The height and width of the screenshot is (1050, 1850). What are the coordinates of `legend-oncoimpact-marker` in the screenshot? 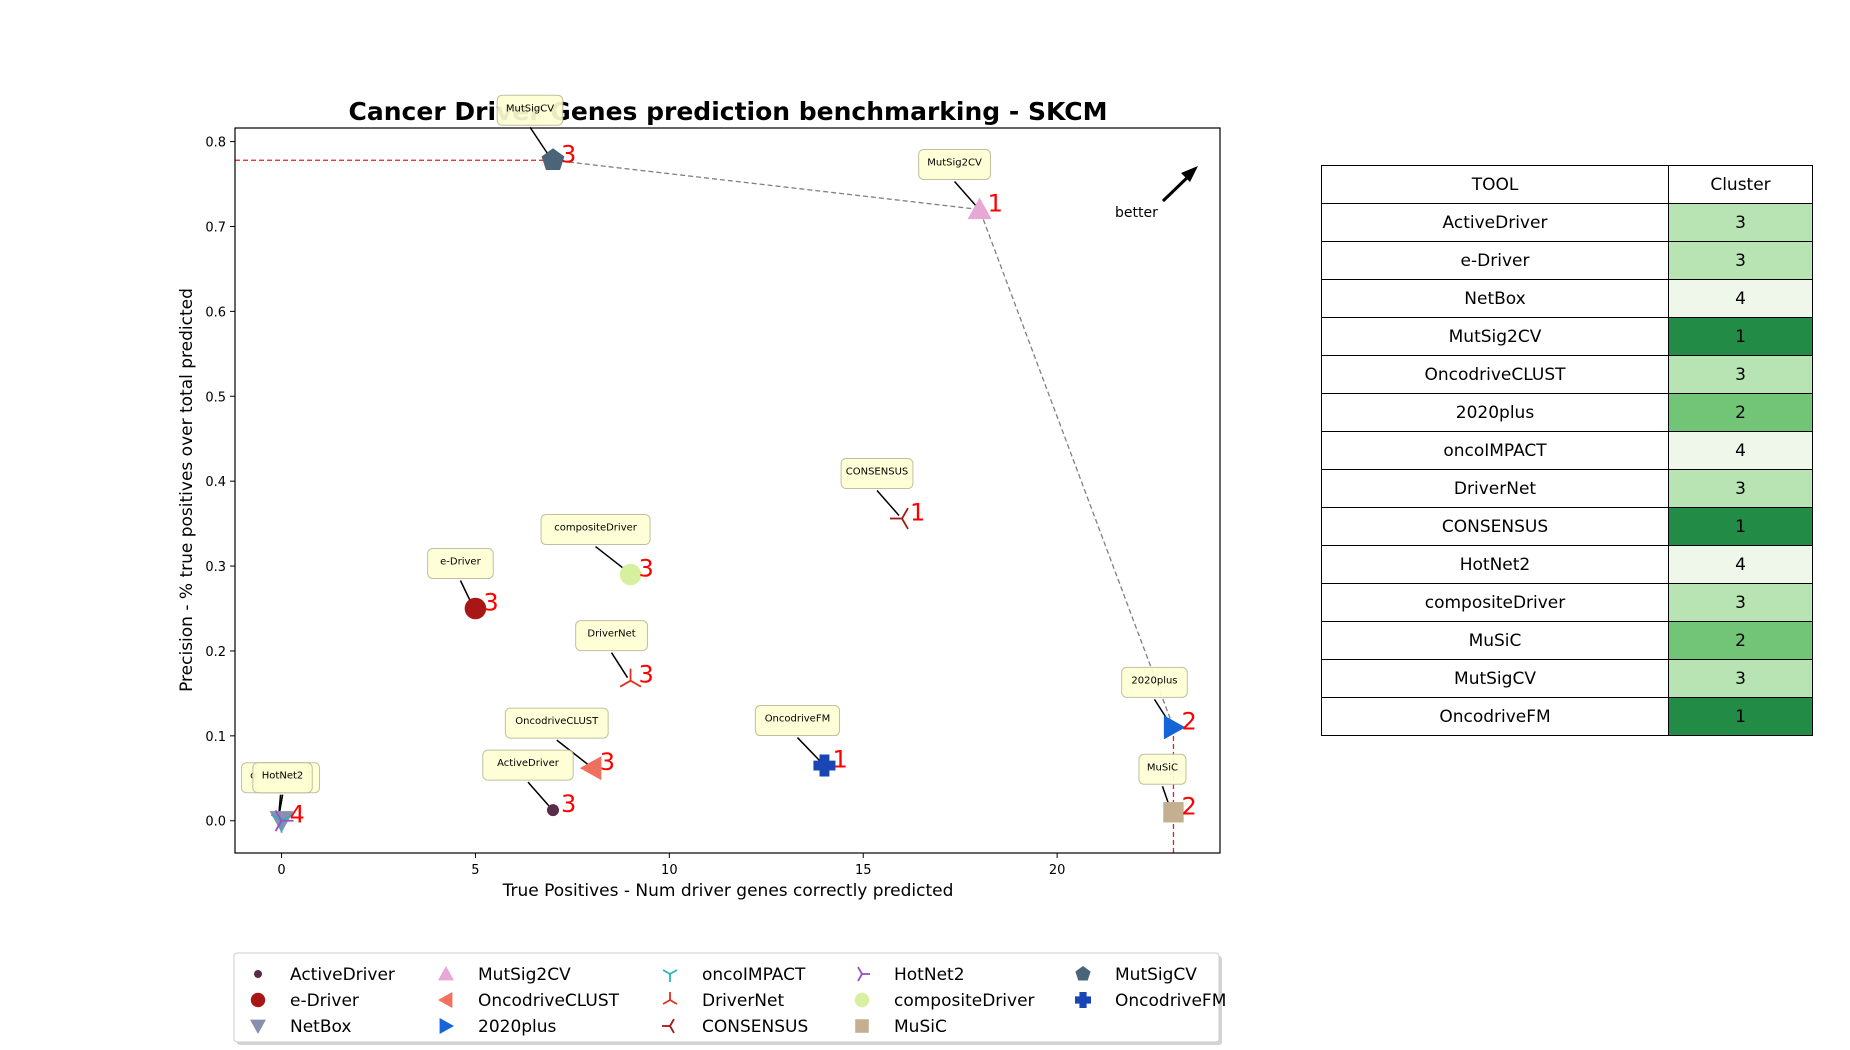 It's located at (670, 975).